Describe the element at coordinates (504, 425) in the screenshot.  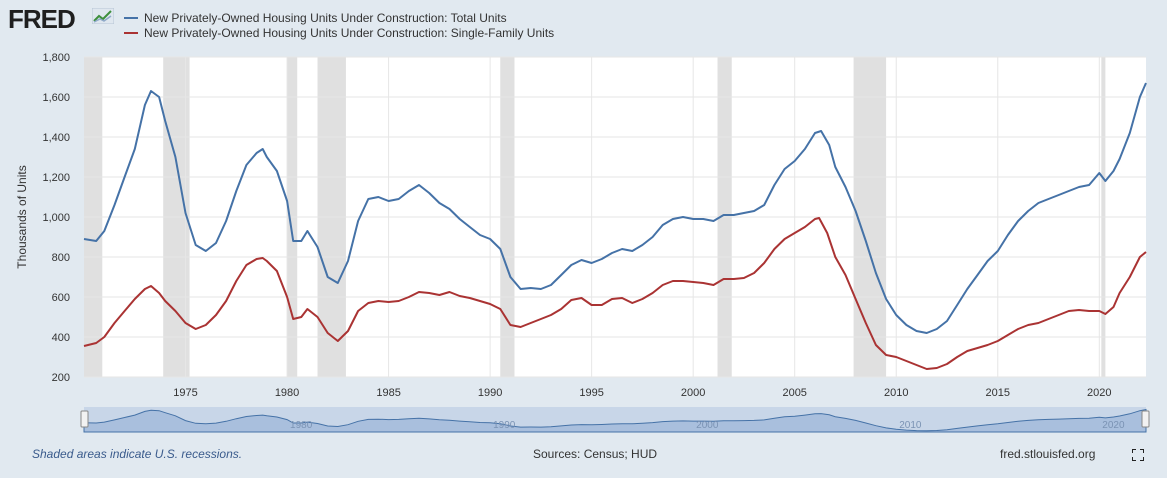
I see `navigator-label: 1990` at that location.